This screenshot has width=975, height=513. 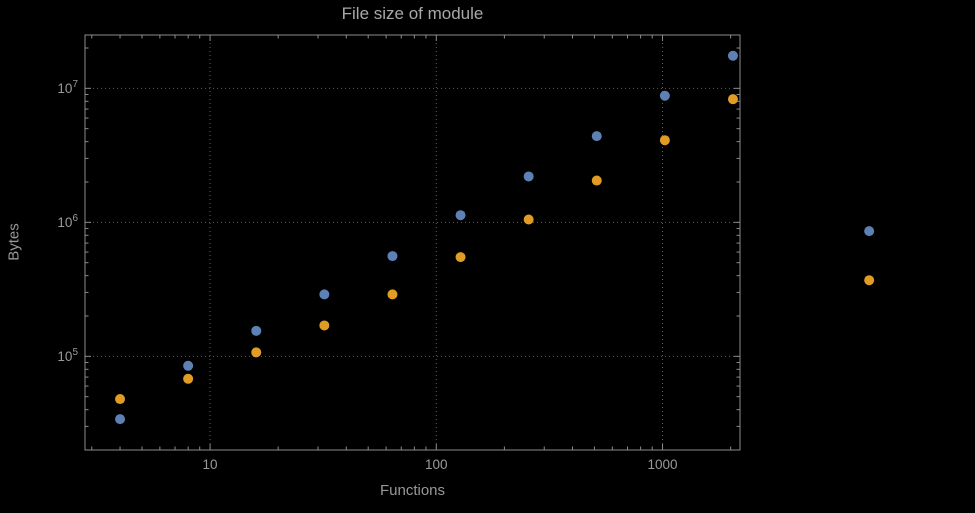 What do you see at coordinates (67, 355) in the screenshot?
I see `y-tick-label: 10⁵` at bounding box center [67, 355].